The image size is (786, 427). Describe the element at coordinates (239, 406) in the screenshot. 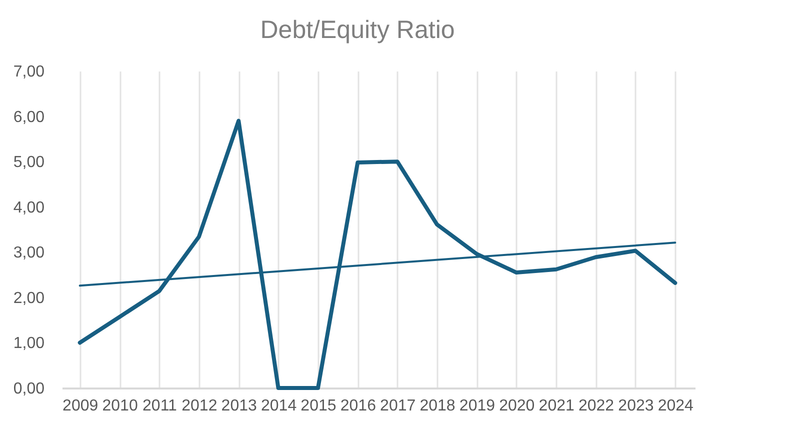

I see `x-tick-label: 2013` at that location.